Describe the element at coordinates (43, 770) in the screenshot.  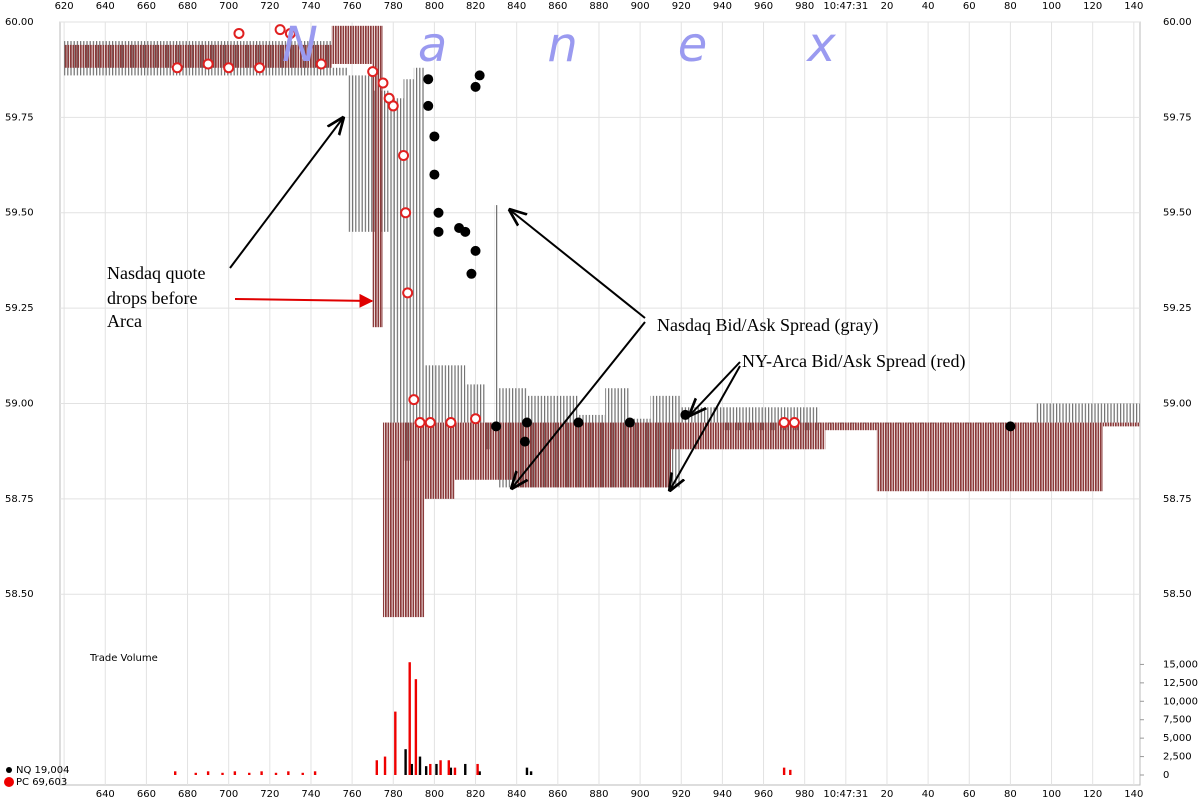
I see `legend-label: NQ 19,004` at that location.